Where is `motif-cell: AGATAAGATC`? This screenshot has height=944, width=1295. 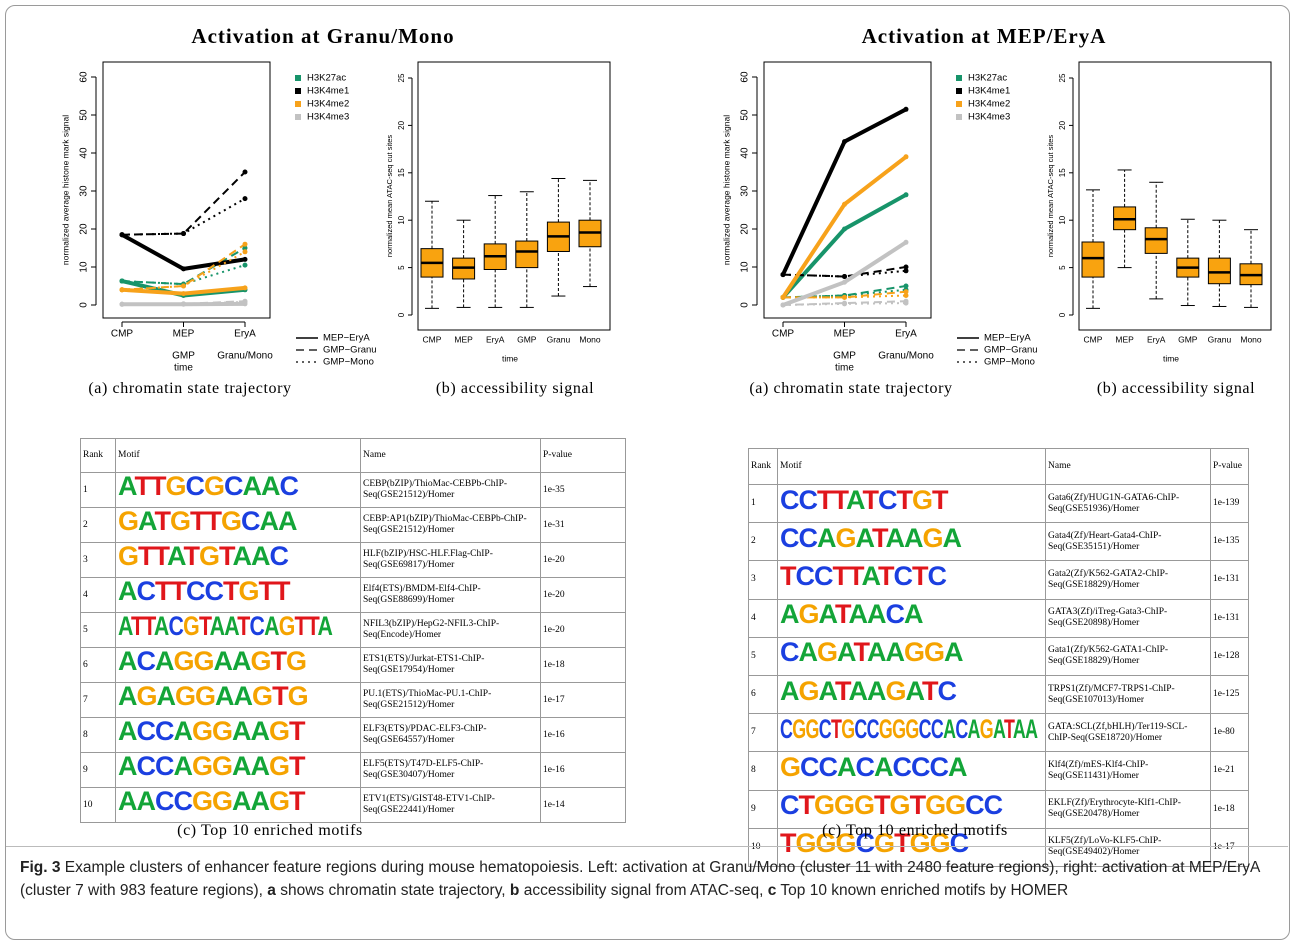 motif-cell: AGATAAGATC is located at coordinates (911, 694).